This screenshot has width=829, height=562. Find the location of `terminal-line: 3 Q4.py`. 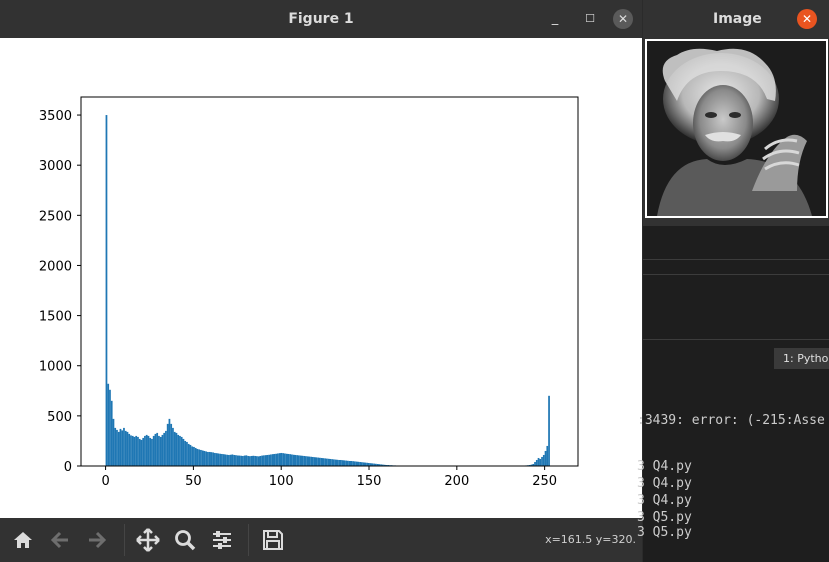

terminal-line: 3 Q4.py is located at coordinates (664, 500).